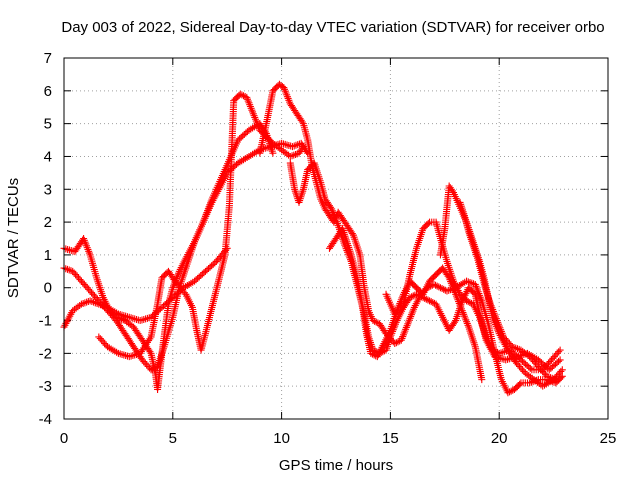  I want to click on y-tick-label: -2, so click(45, 353).